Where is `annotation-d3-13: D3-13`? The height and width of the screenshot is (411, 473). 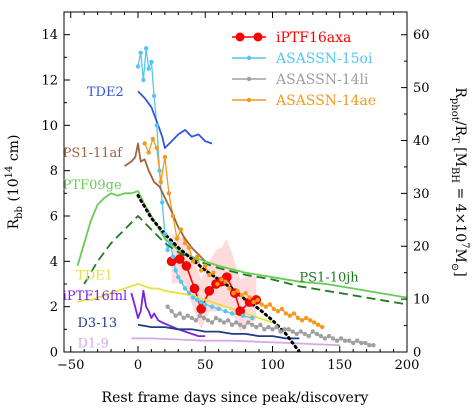 annotation-d3-13: D3-13 is located at coordinates (98, 323).